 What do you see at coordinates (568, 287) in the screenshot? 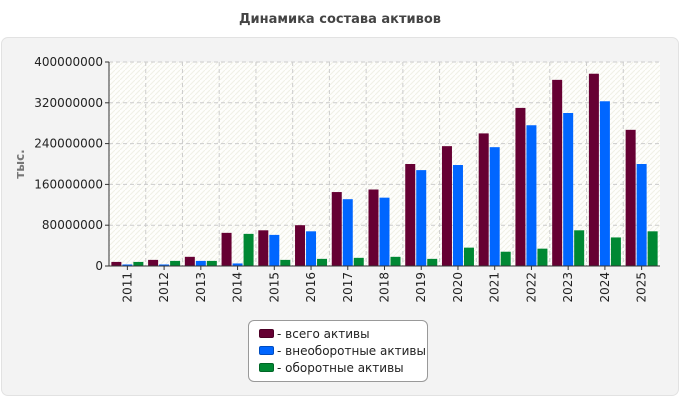
I see `x-tick-label: 2023` at bounding box center [568, 287].